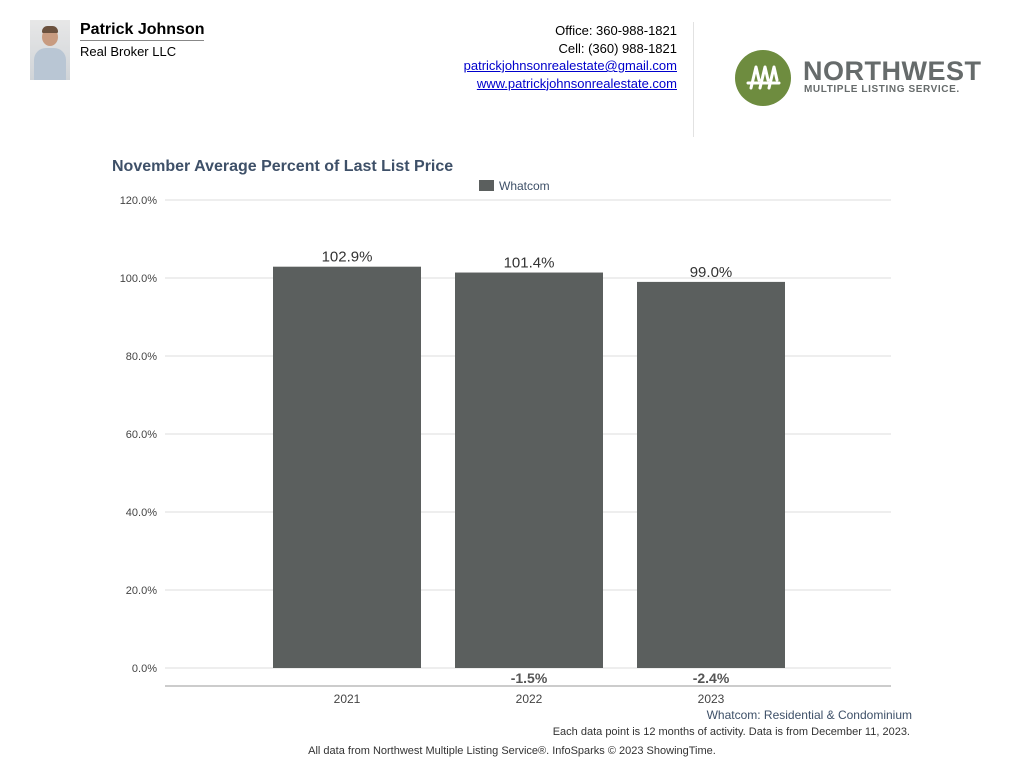 The width and height of the screenshot is (1024, 768). I want to click on bar-value-label: 99.0%, so click(711, 272).